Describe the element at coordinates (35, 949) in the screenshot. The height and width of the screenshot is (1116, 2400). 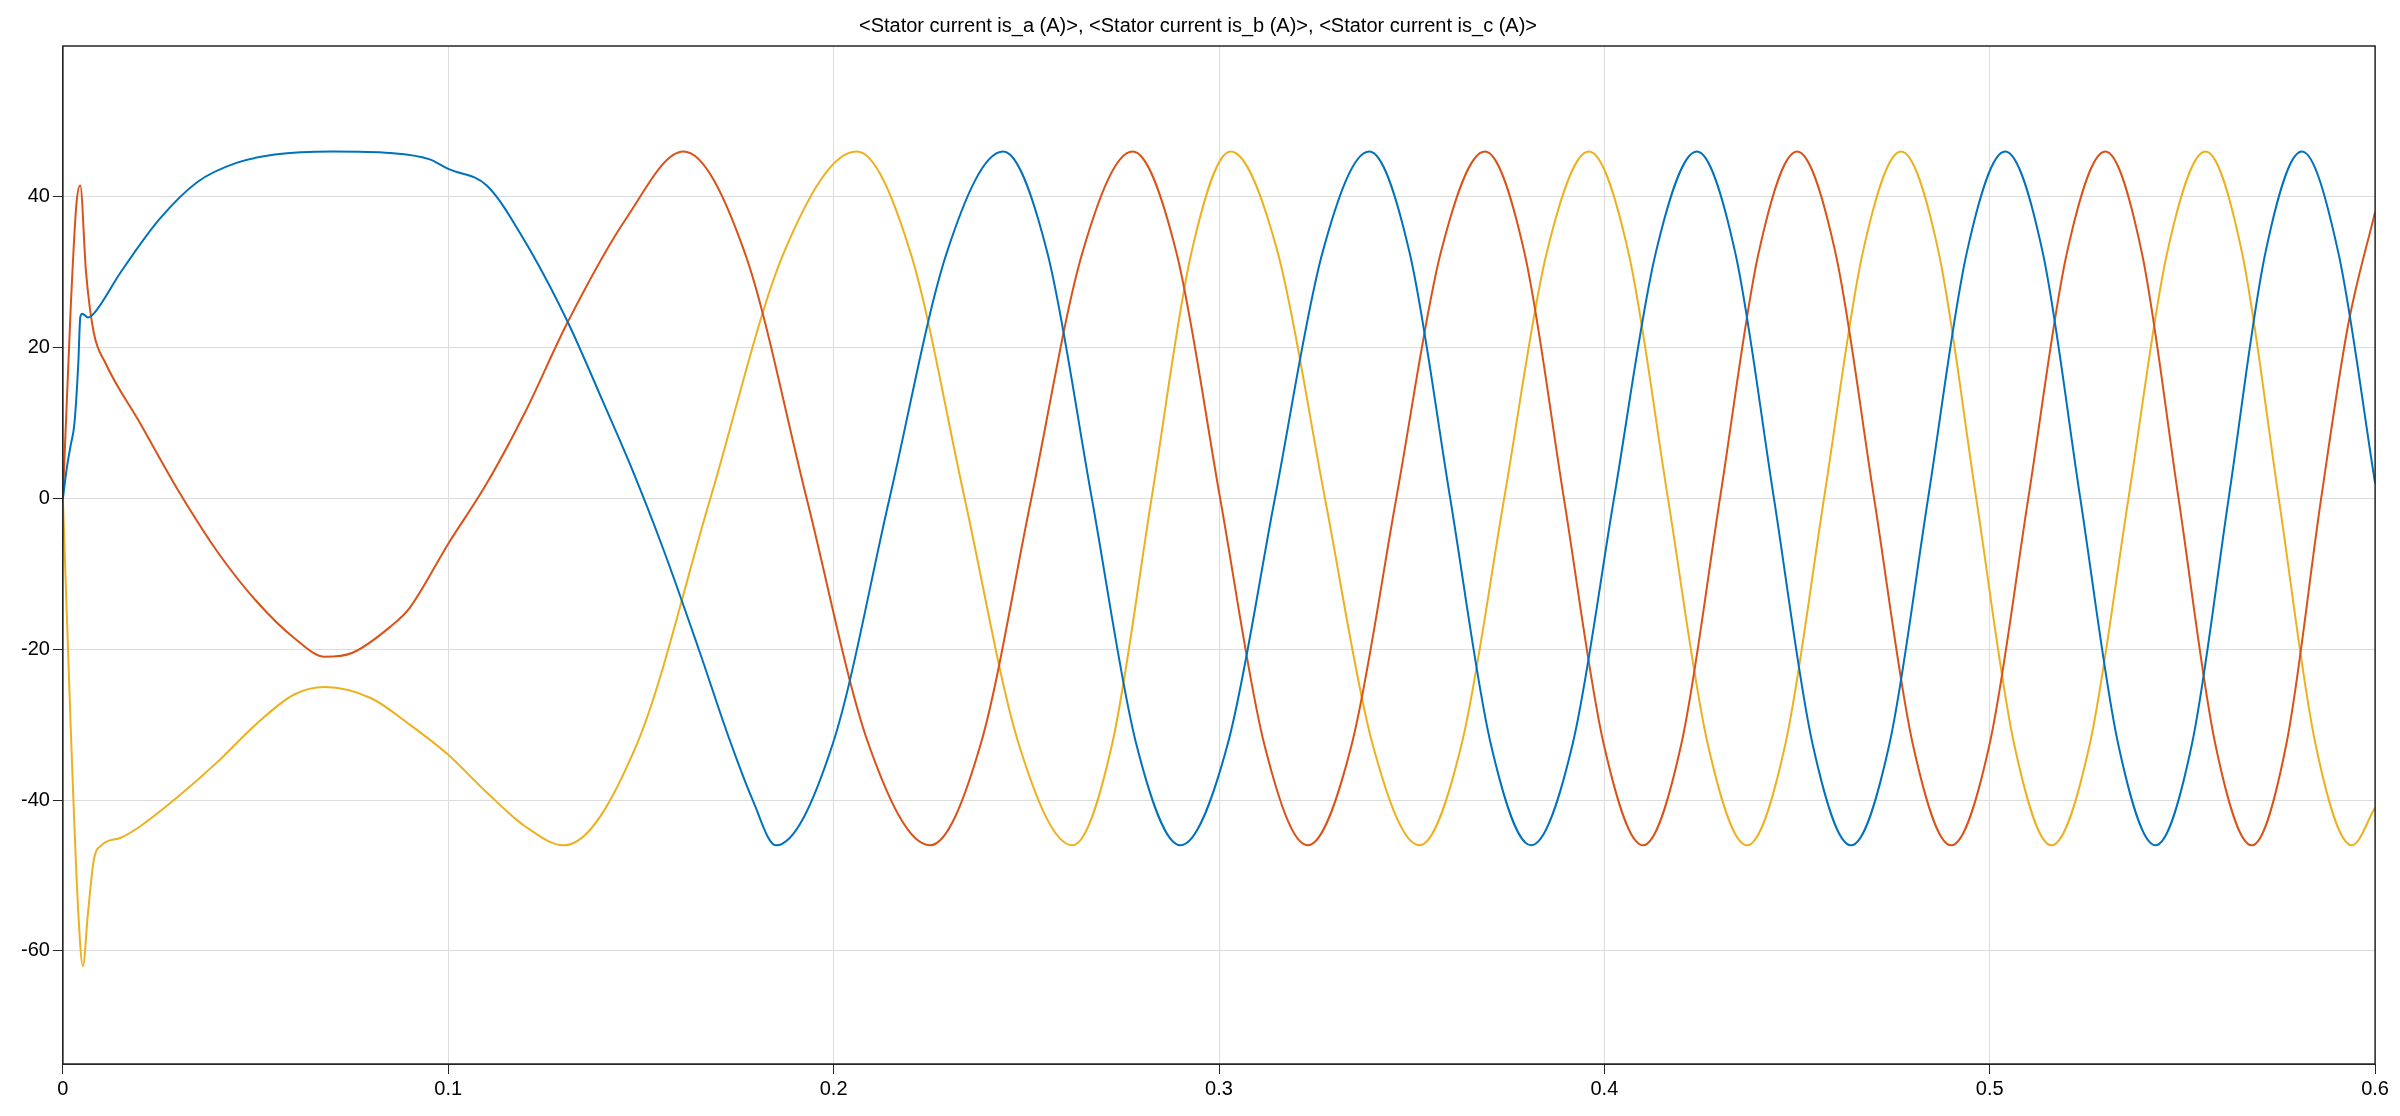
I see `y-tick-label: -60` at that location.